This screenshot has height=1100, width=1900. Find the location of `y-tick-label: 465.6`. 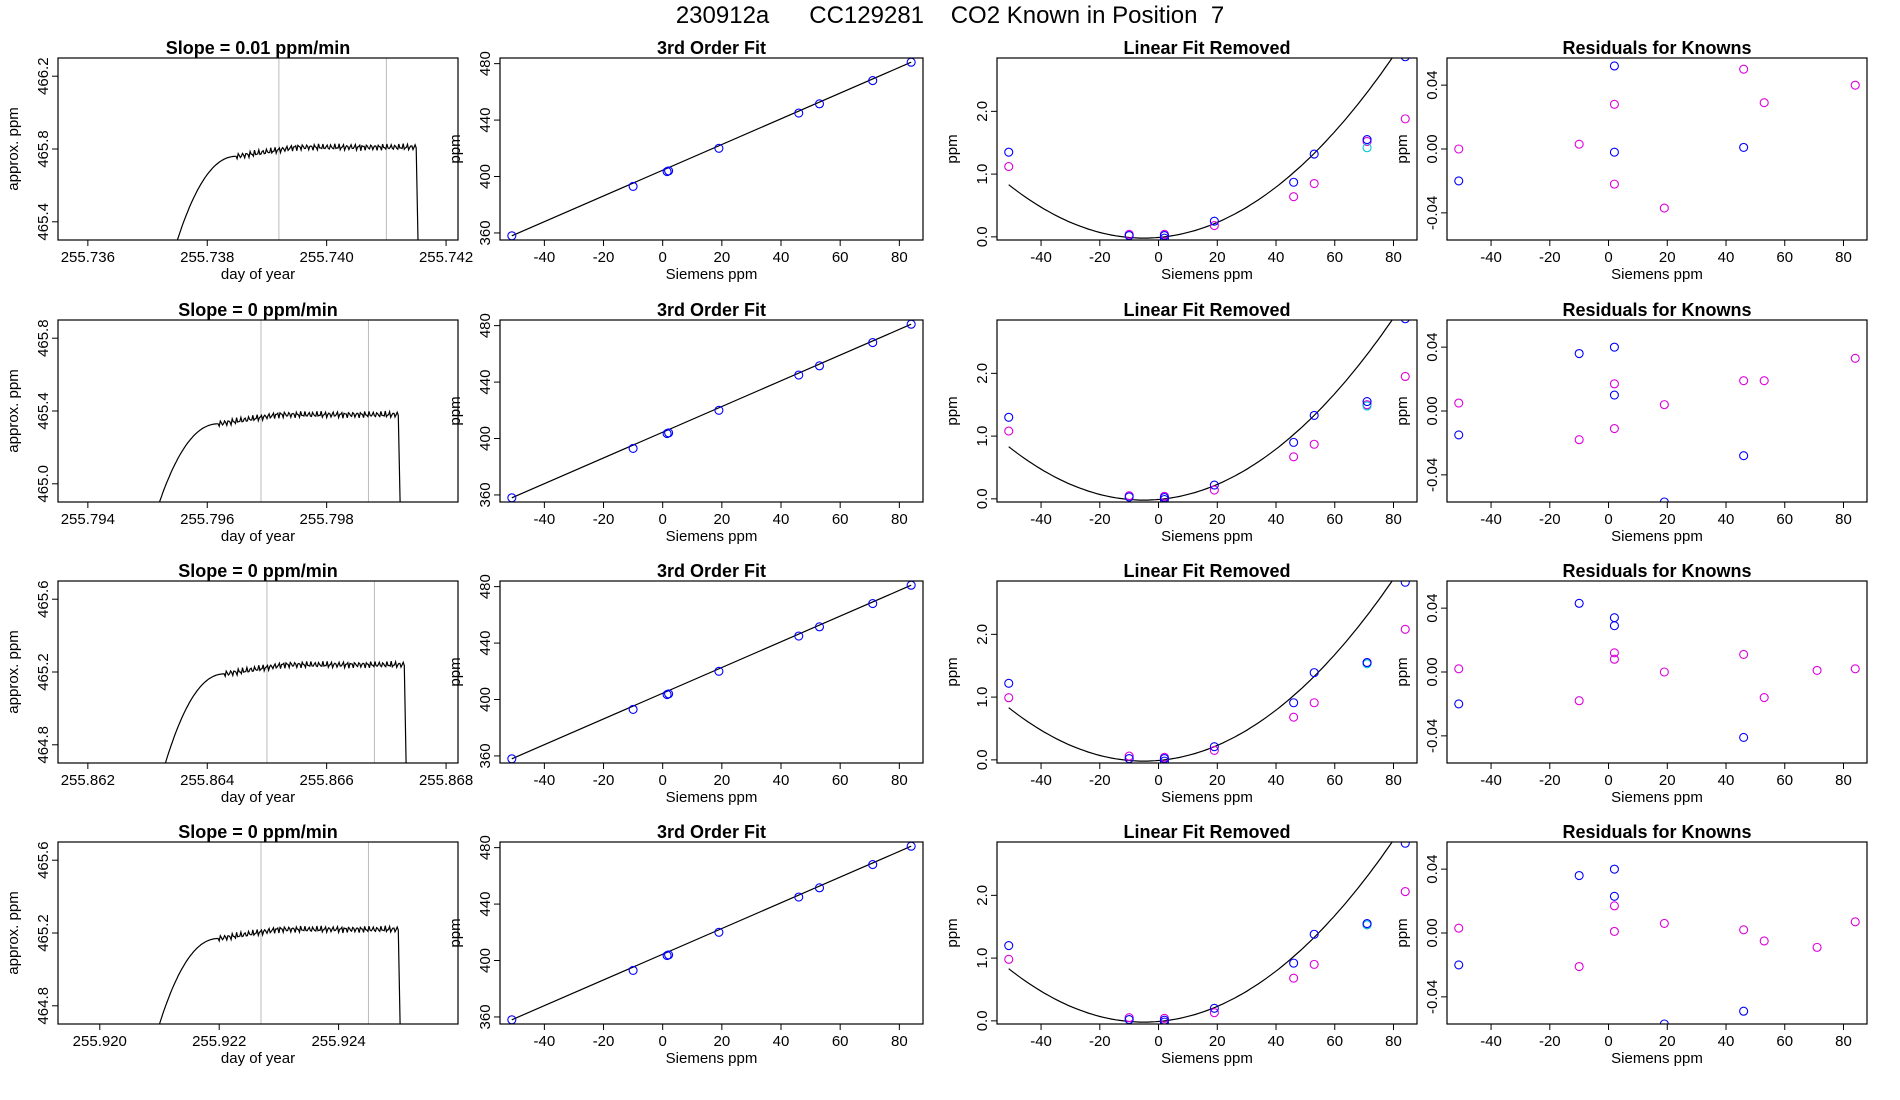

y-tick-label: 465.6 is located at coordinates (43, 599).